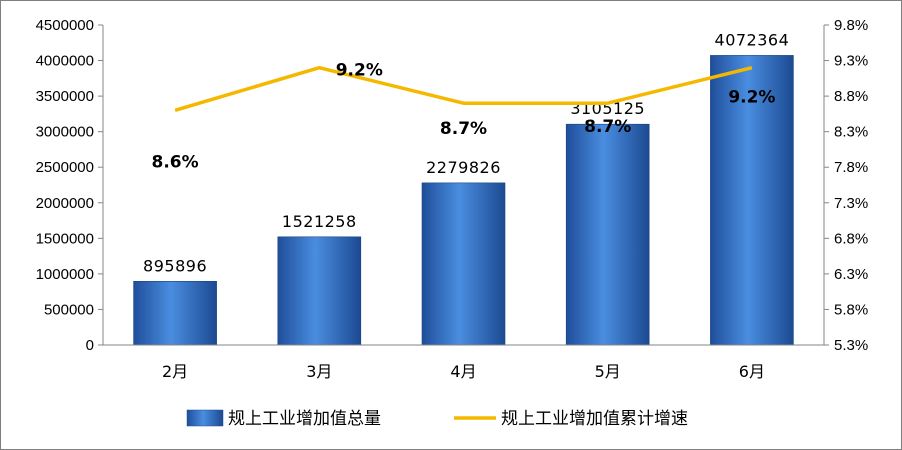 The width and height of the screenshot is (902, 450). Describe the element at coordinates (851, 167) in the screenshot. I see `right-tick-label: 7.8%` at that location.